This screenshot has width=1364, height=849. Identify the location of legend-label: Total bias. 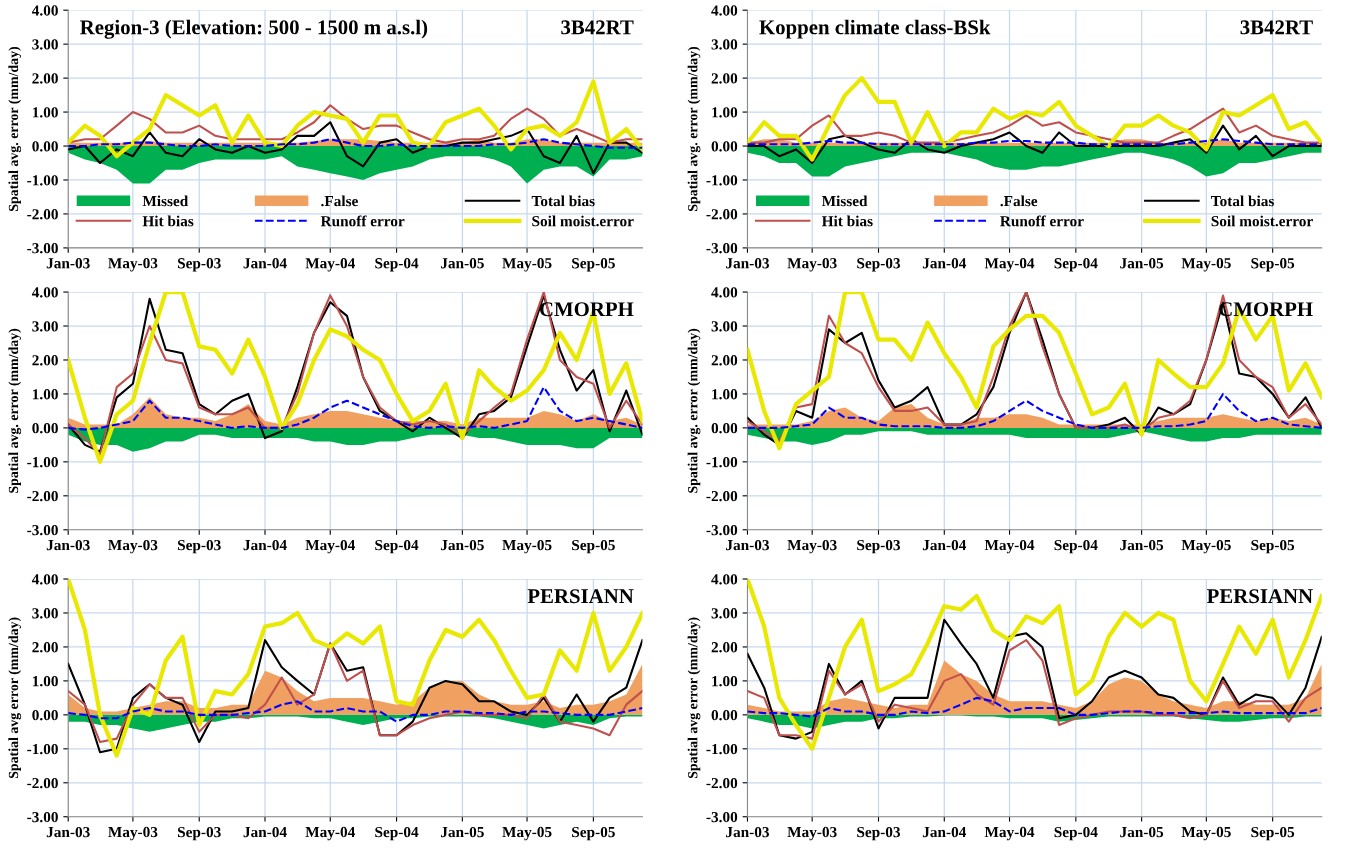
(563, 201).